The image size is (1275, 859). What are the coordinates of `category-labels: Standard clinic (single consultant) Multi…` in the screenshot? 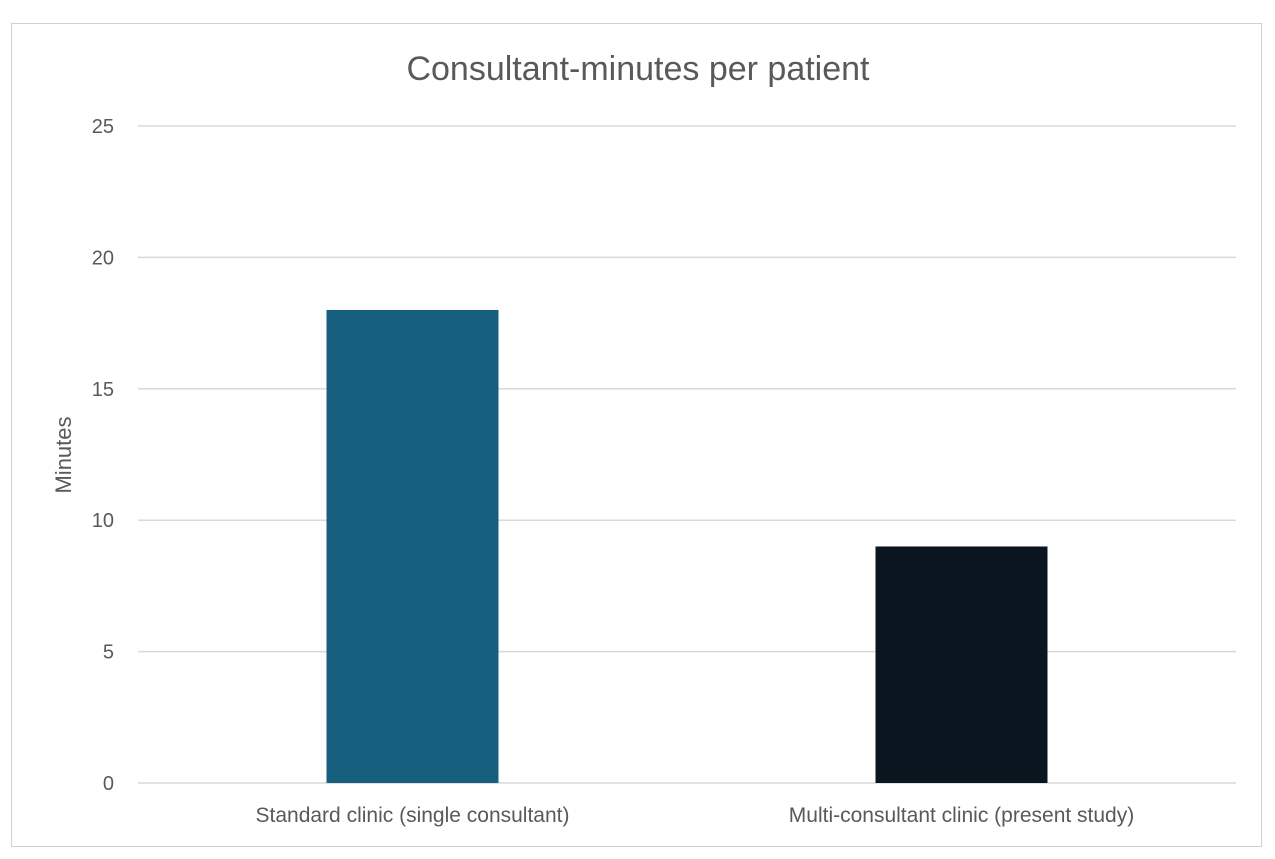 It's located at (695, 815).